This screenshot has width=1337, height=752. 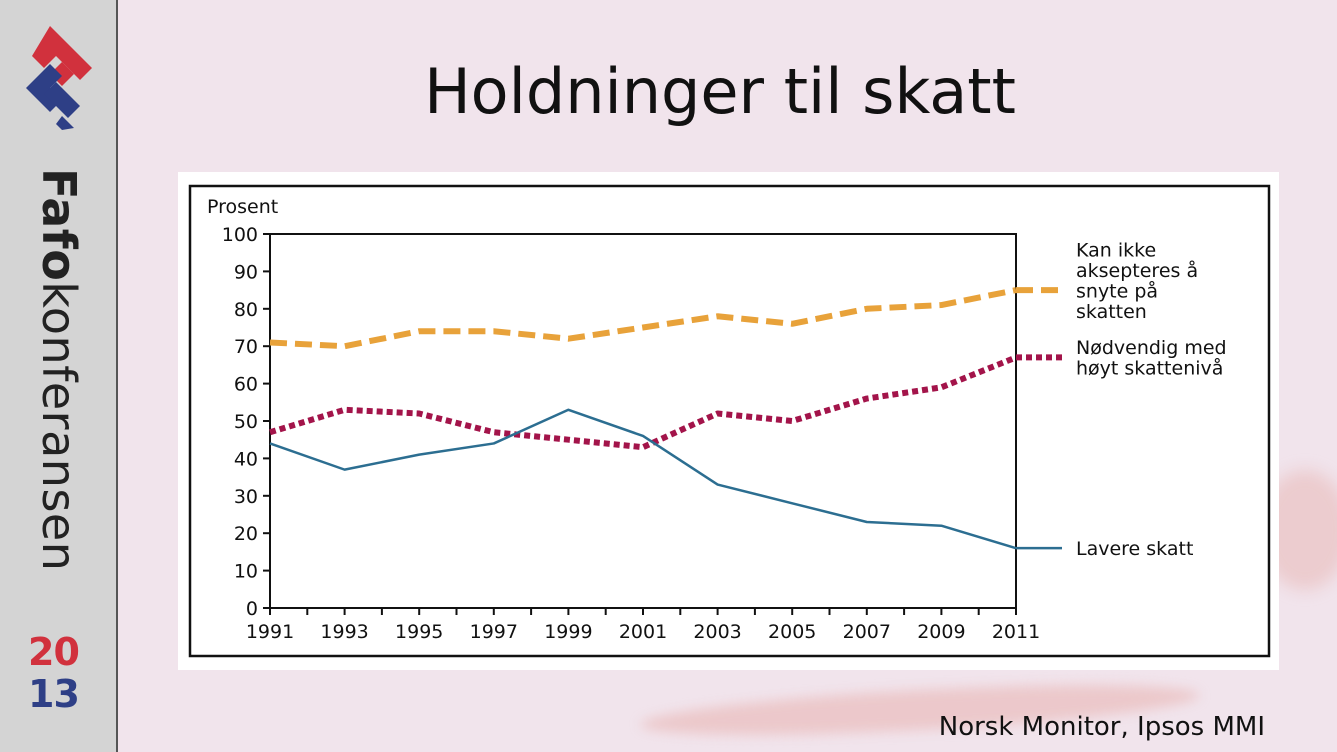 I want to click on x-tick-label: 1993, so click(x=344, y=632).